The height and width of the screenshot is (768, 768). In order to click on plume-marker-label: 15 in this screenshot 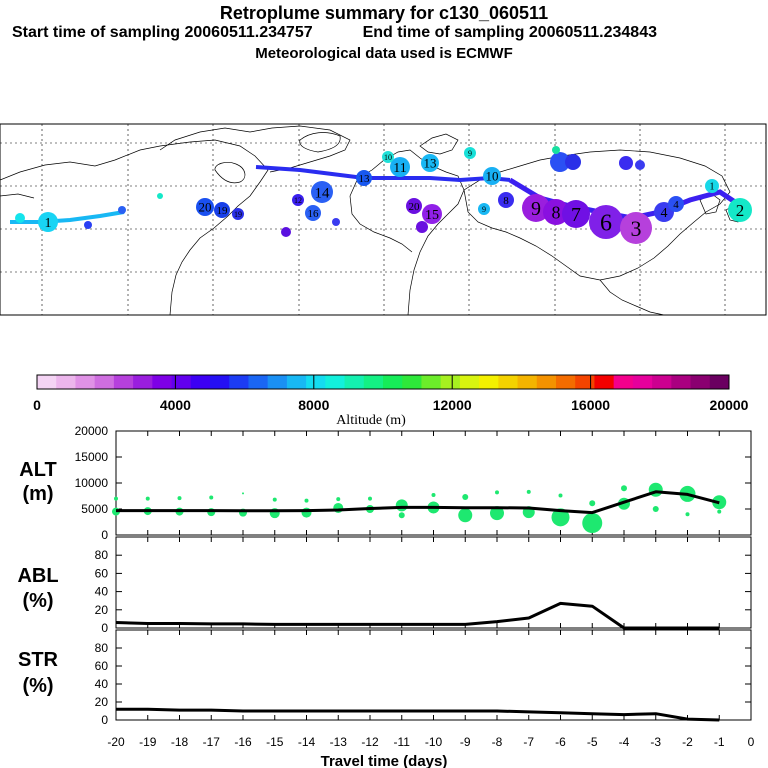, I will do `click(432, 215)`.